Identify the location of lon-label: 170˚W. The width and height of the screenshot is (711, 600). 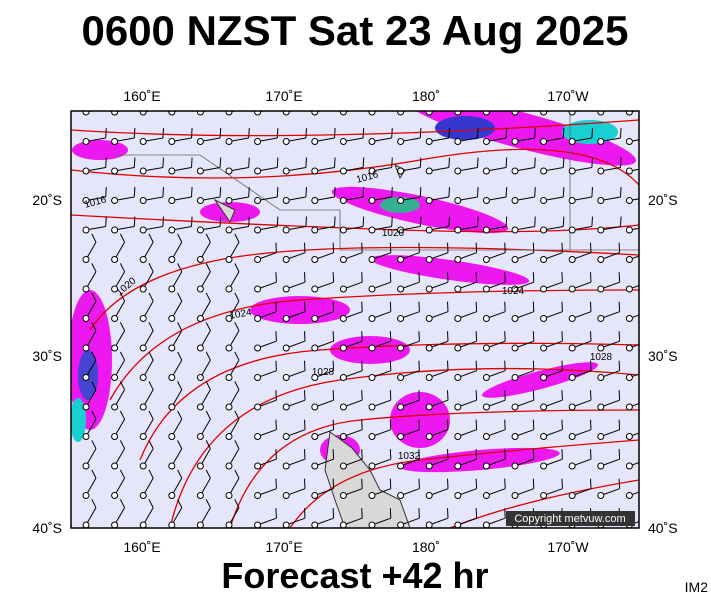
(568, 96).